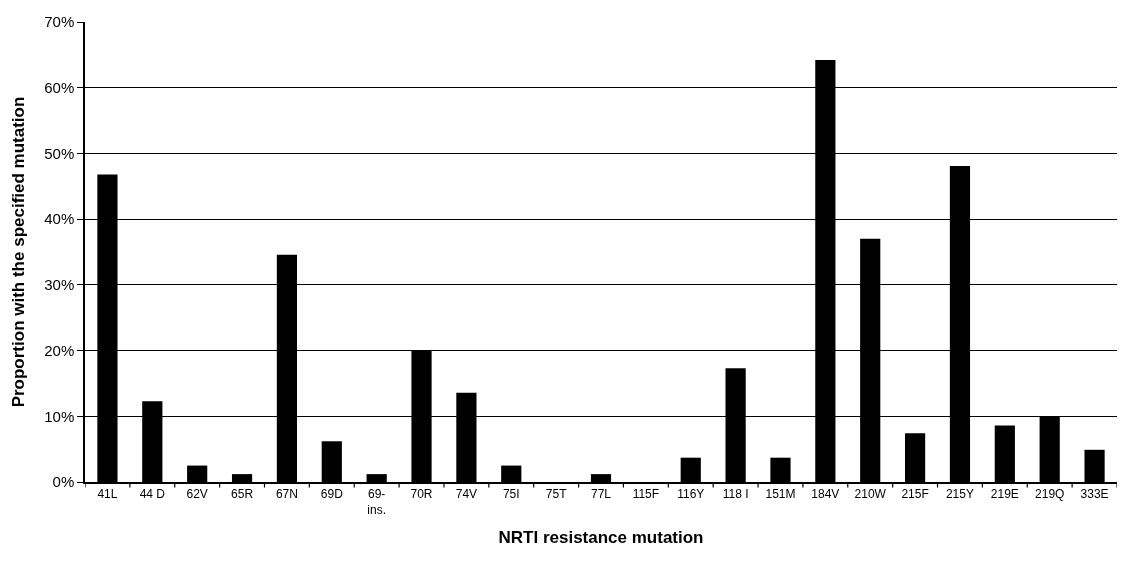  Describe the element at coordinates (466, 494) in the screenshot. I see `x-tick-label: 74V` at that location.